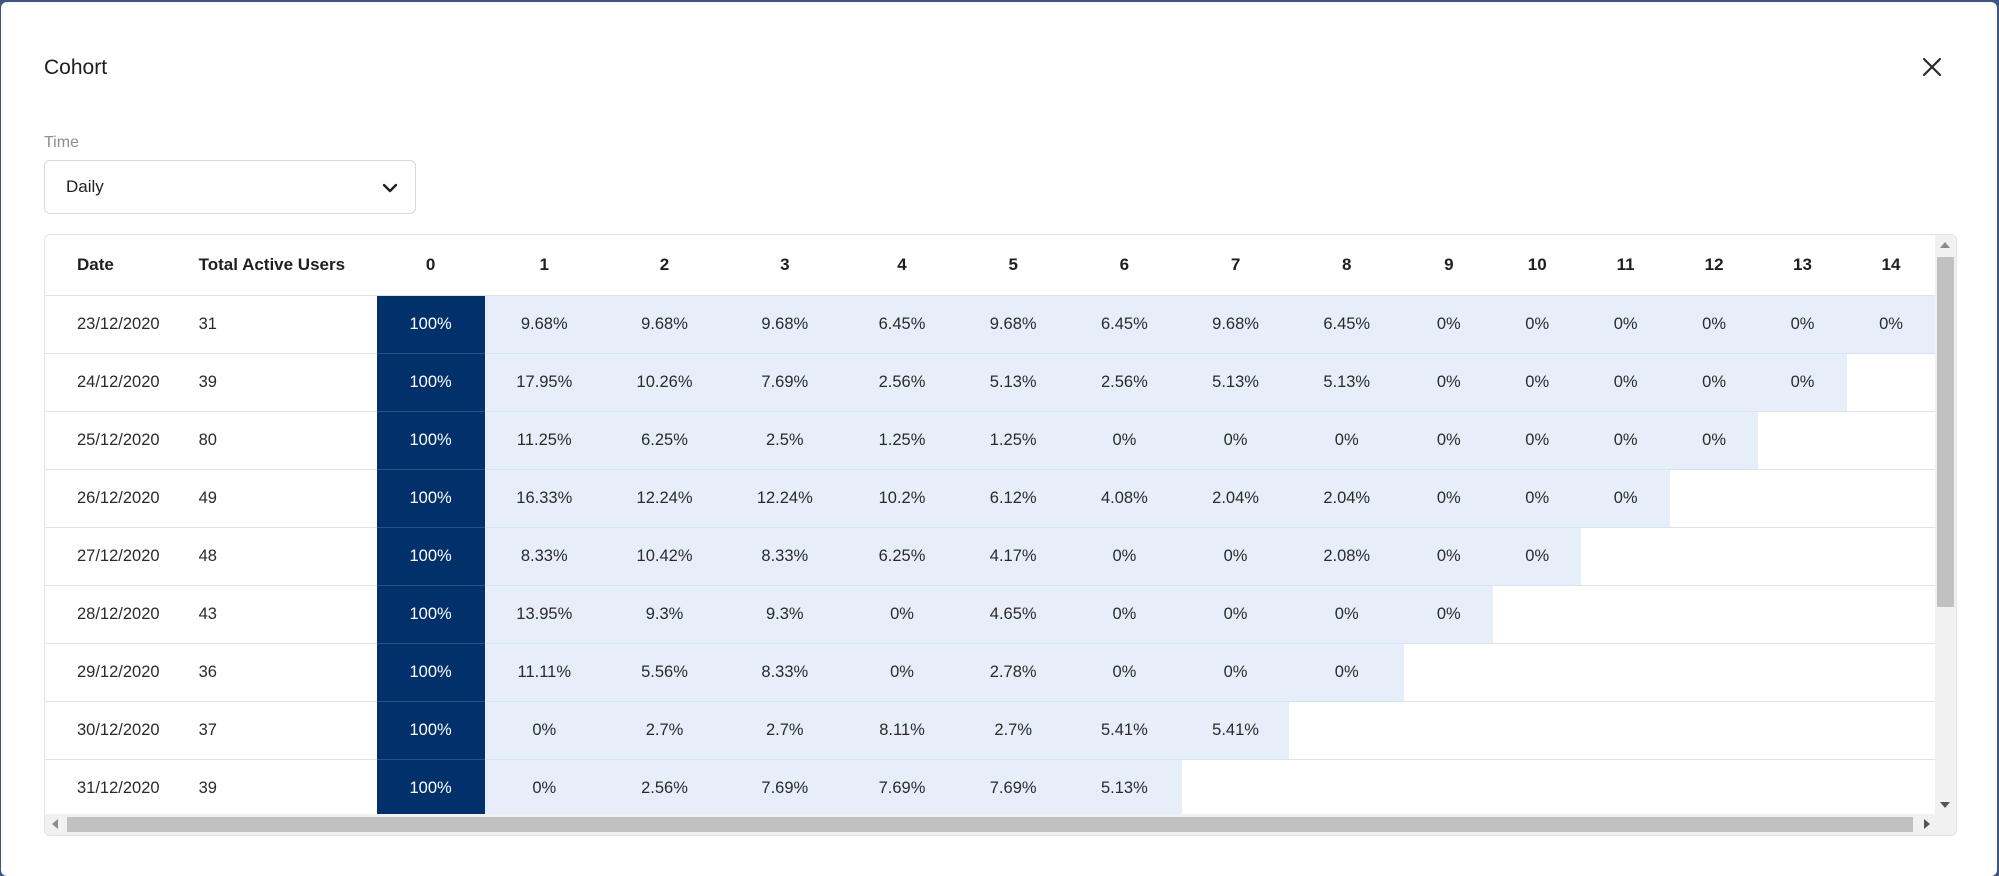 This screenshot has height=876, width=1999. I want to click on cohort-cell-period-1: 16.33%, so click(544, 498).